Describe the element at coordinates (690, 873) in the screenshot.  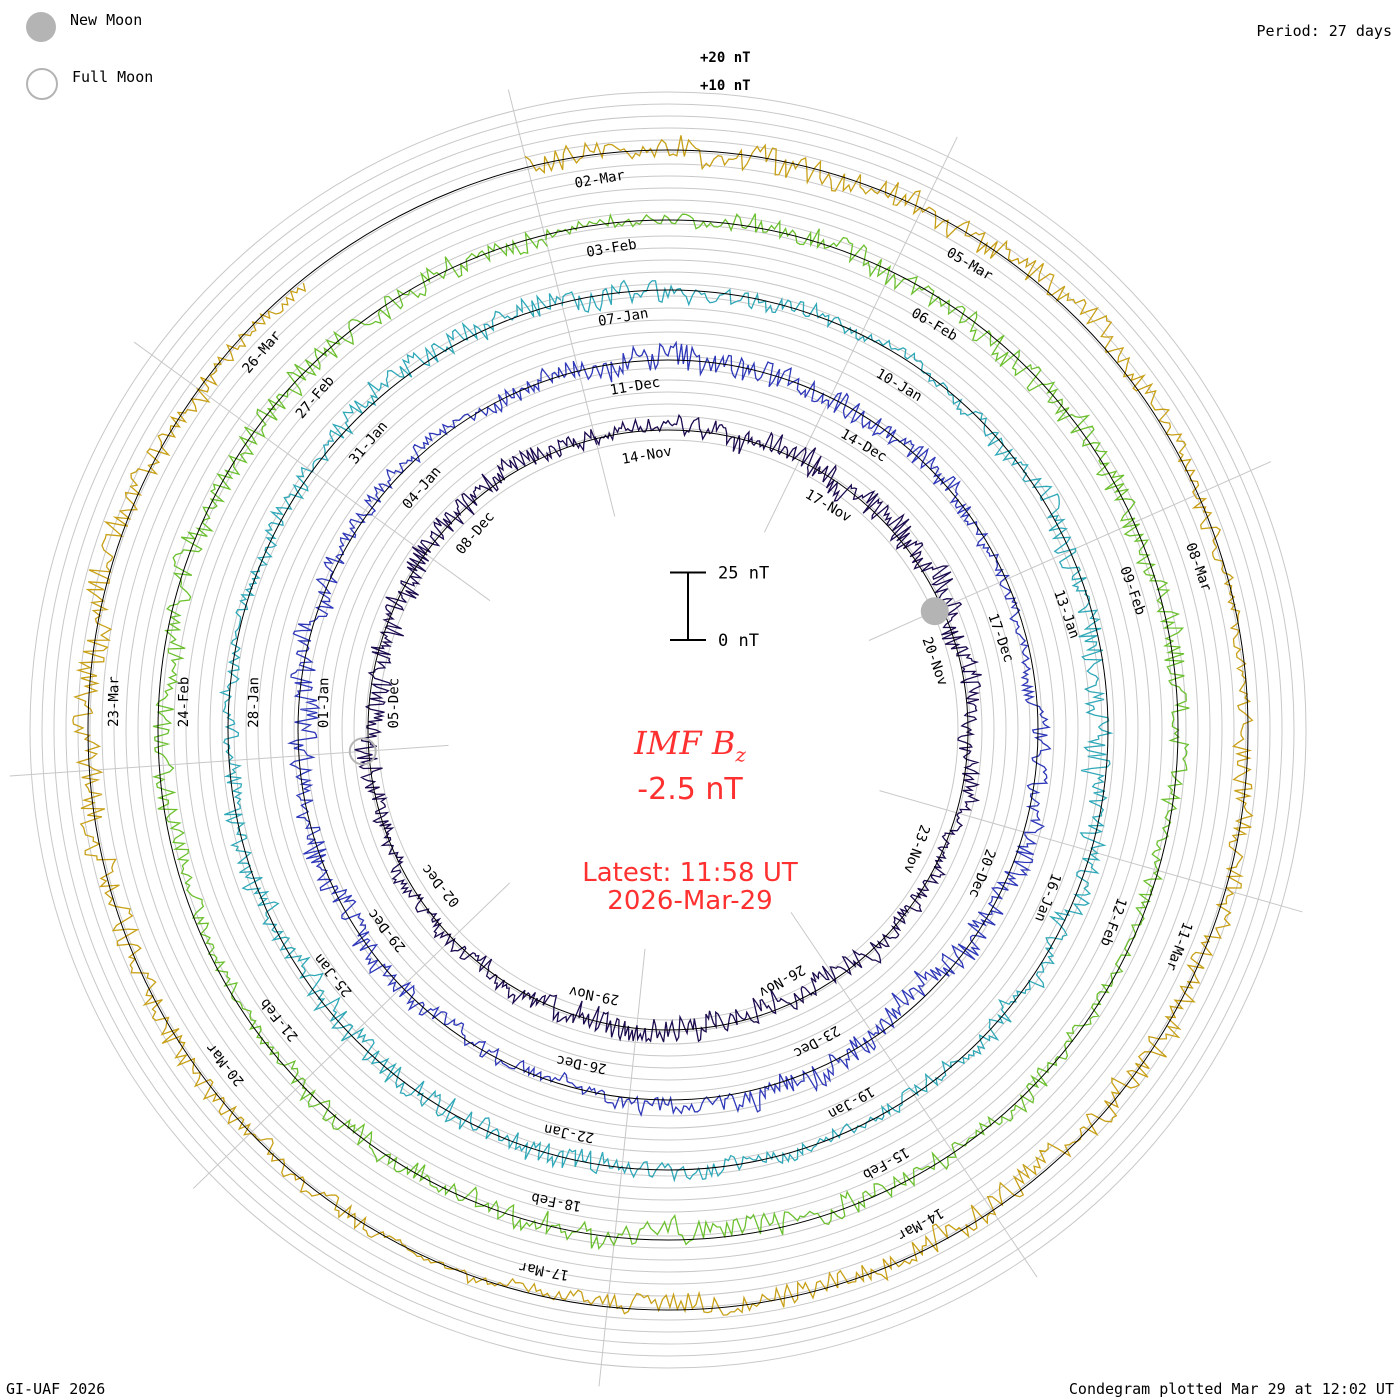
I see `latest-time: Latest: 11:58 UT` at that location.